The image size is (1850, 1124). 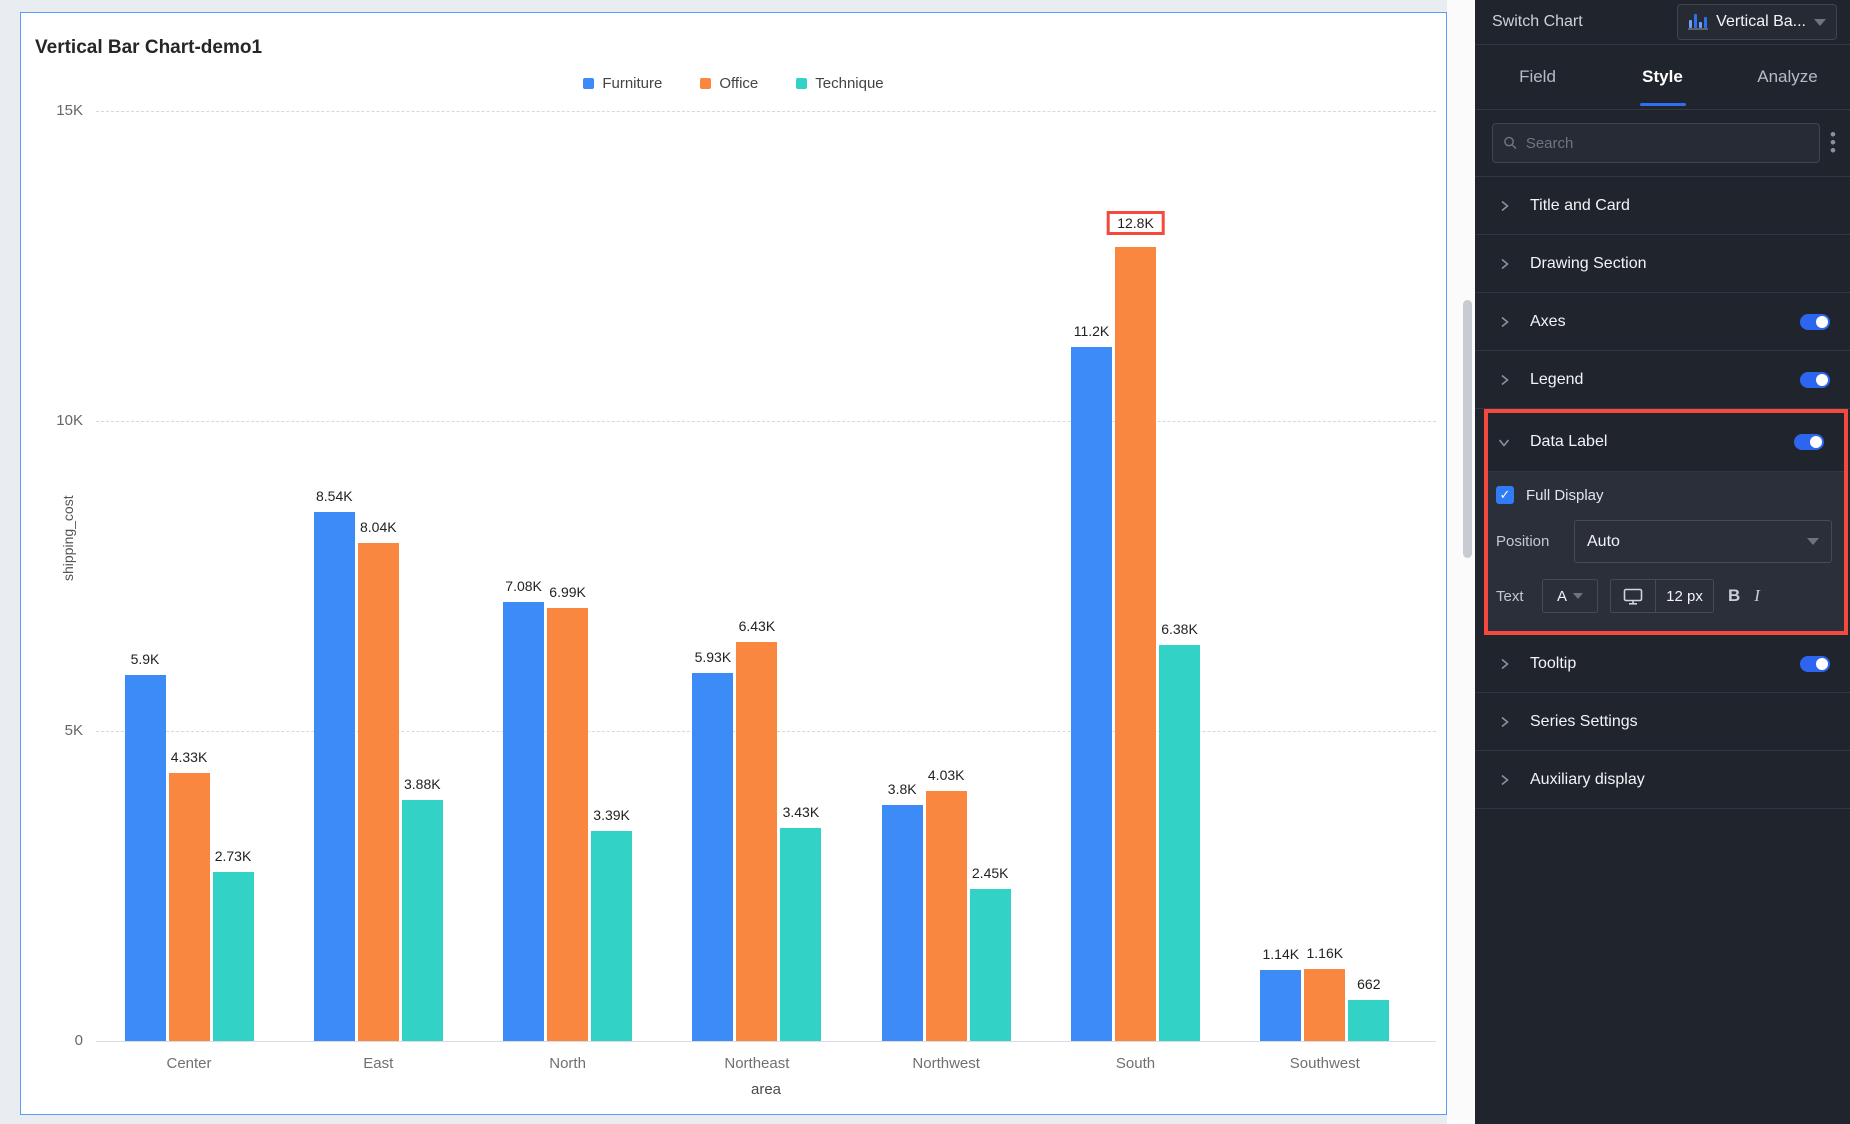 I want to click on bar-office-southwest, so click(x=1325, y=1005).